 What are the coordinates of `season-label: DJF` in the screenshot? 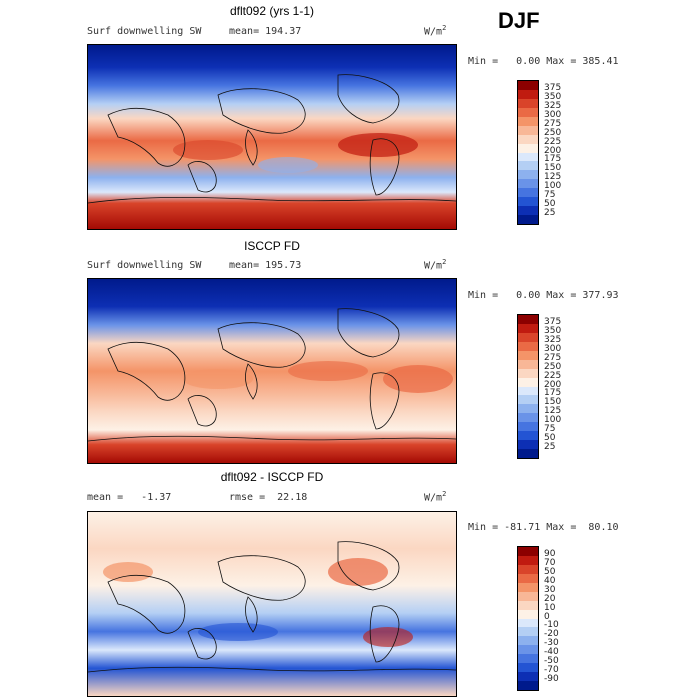 It's located at (519, 20).